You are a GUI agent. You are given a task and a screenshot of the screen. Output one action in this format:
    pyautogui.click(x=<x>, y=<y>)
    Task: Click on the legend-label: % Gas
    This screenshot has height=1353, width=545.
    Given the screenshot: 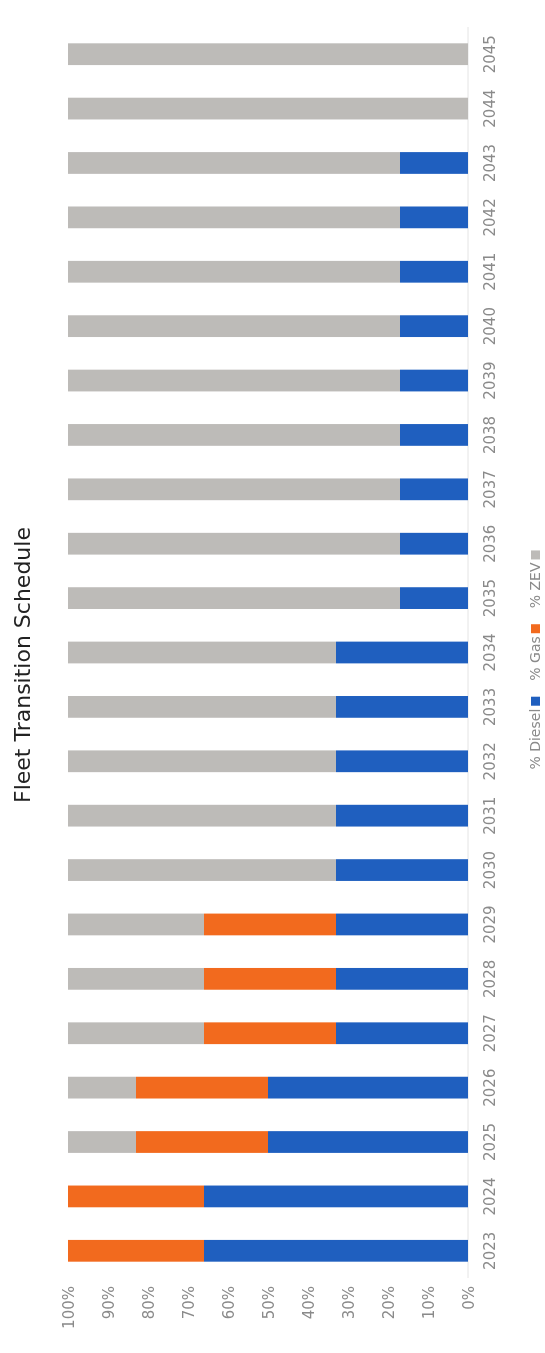 What is the action you would take?
    pyautogui.click(x=535, y=658)
    